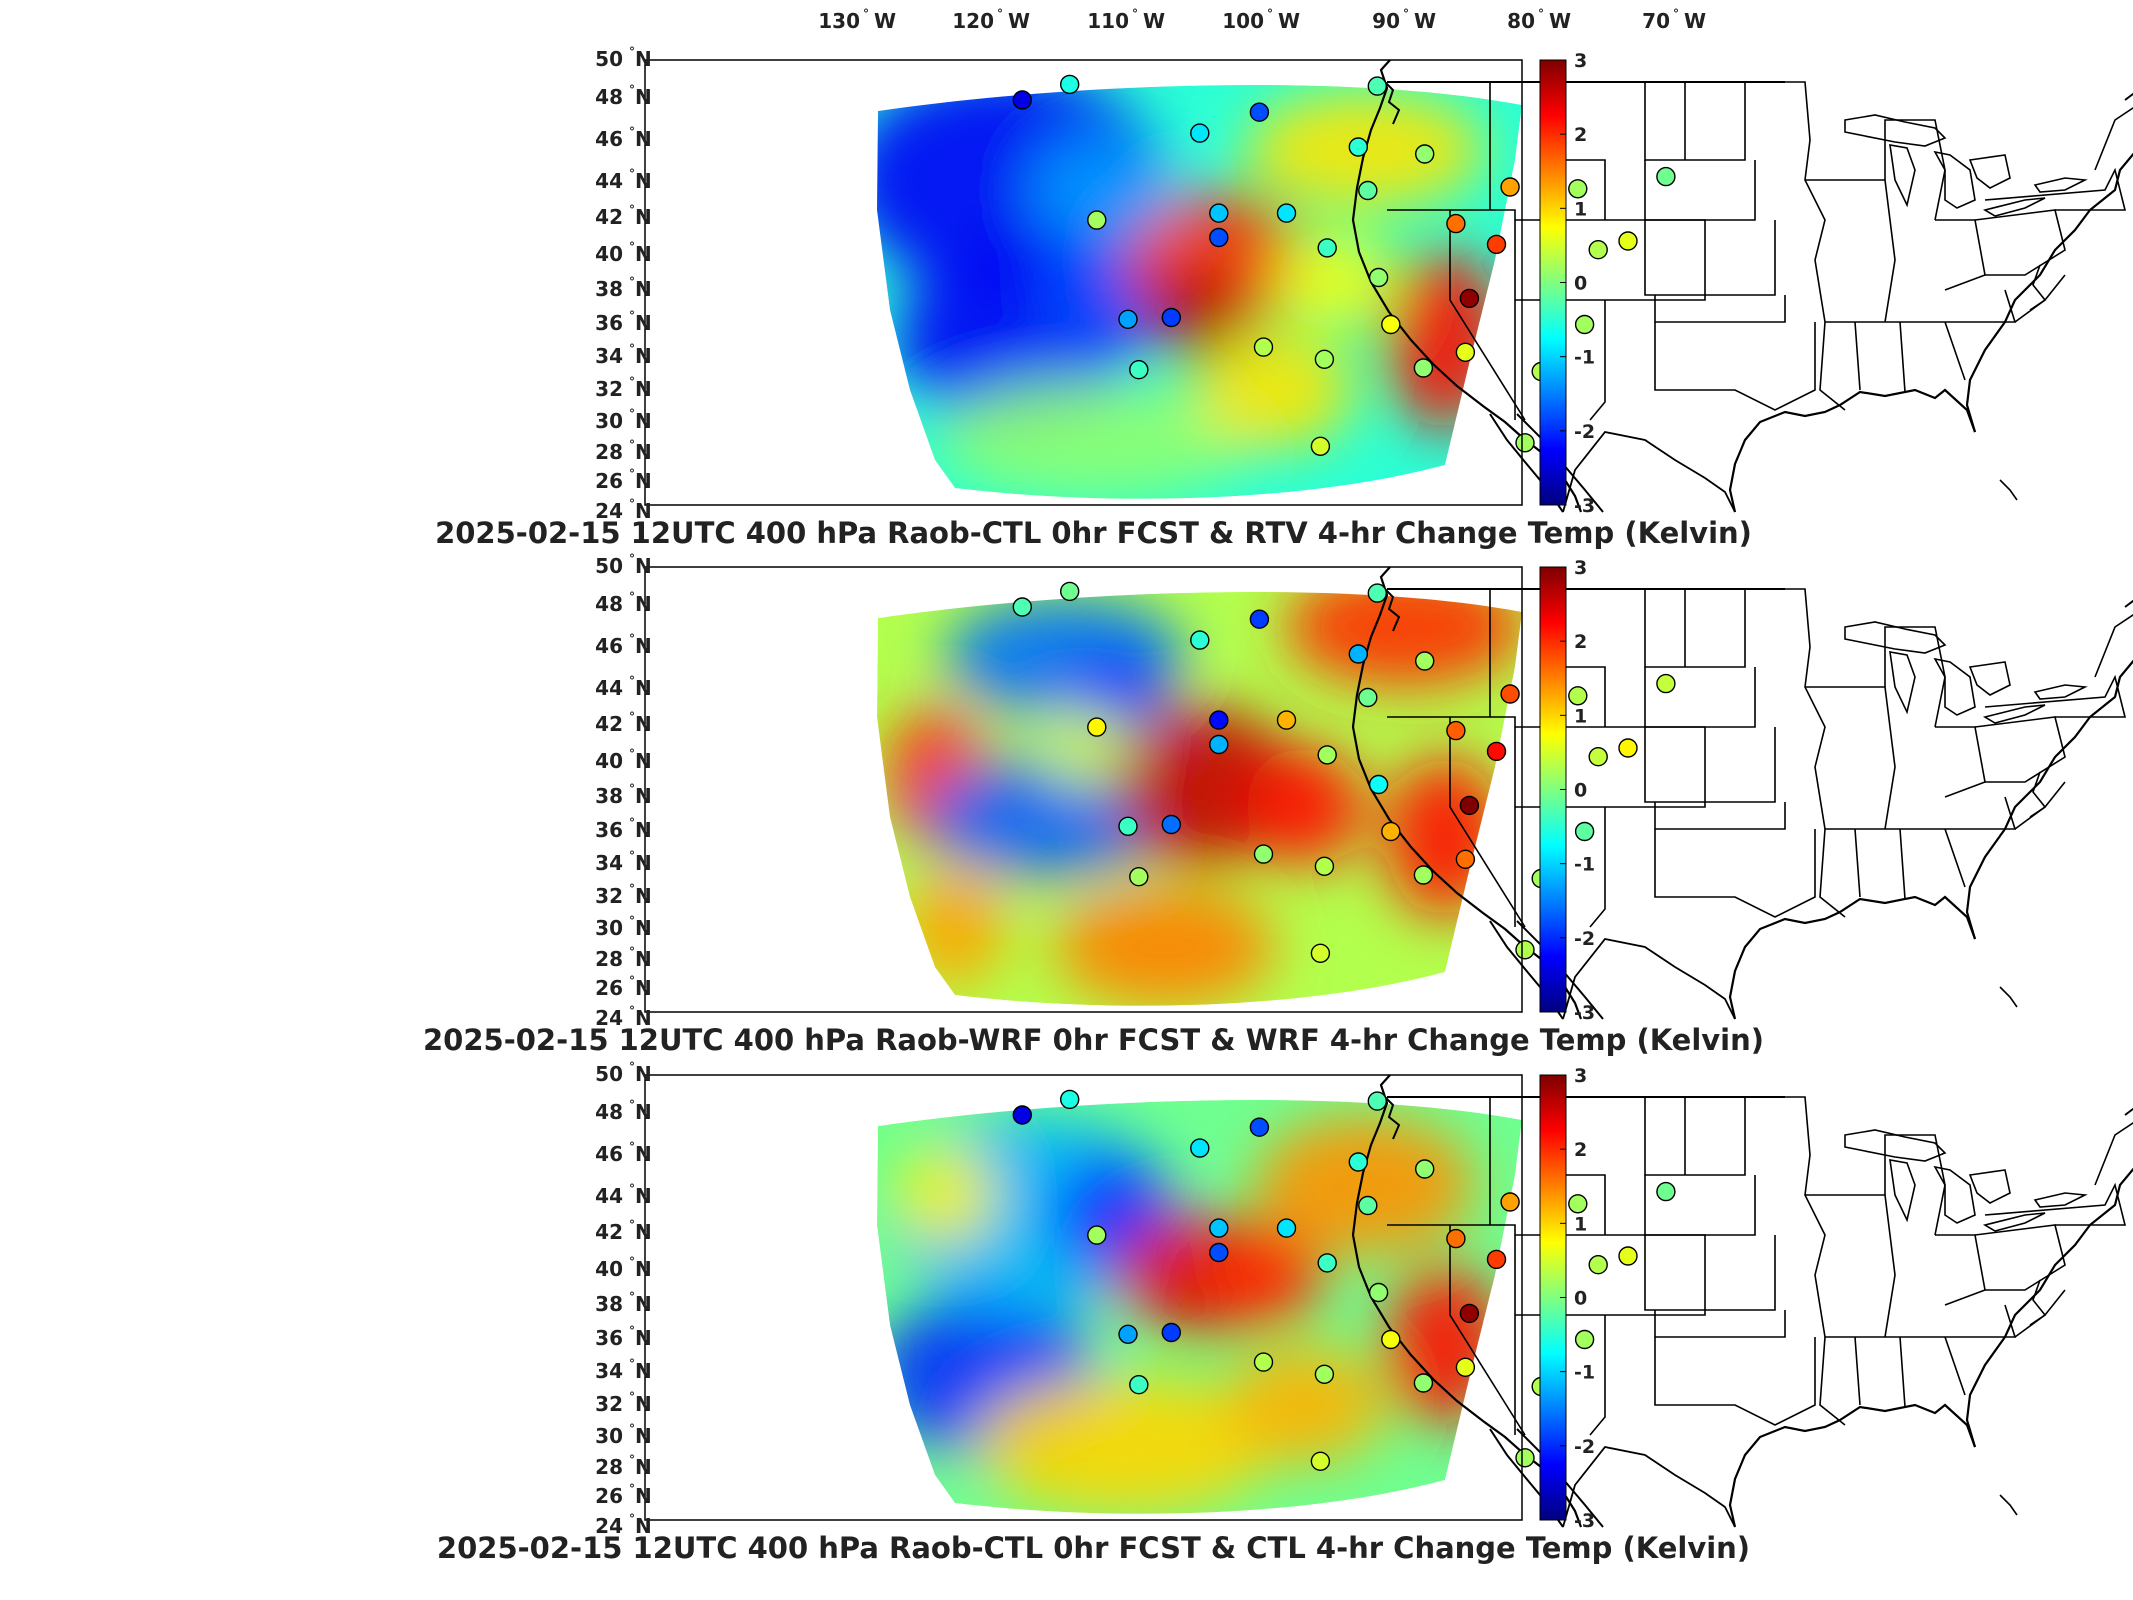 This screenshot has height=1600, width=2133. I want to click on lat-tick-label: 38, so click(609, 289).